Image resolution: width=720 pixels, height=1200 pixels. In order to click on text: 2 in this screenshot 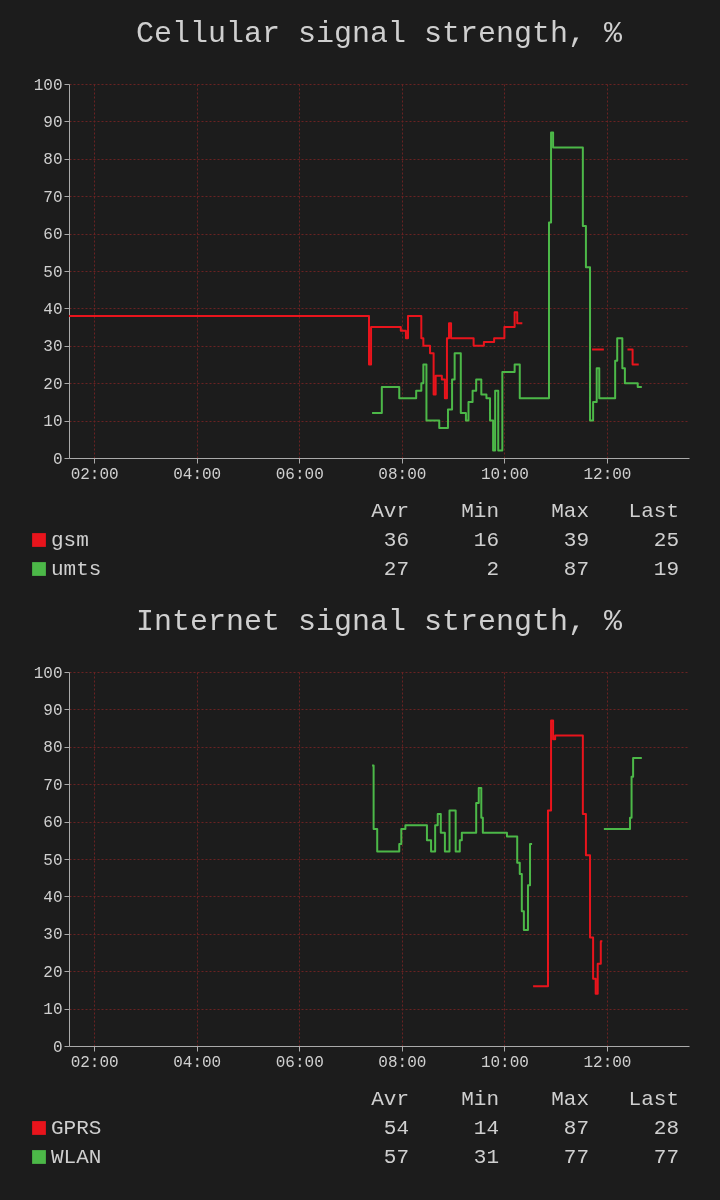, I will do `click(492, 569)`.